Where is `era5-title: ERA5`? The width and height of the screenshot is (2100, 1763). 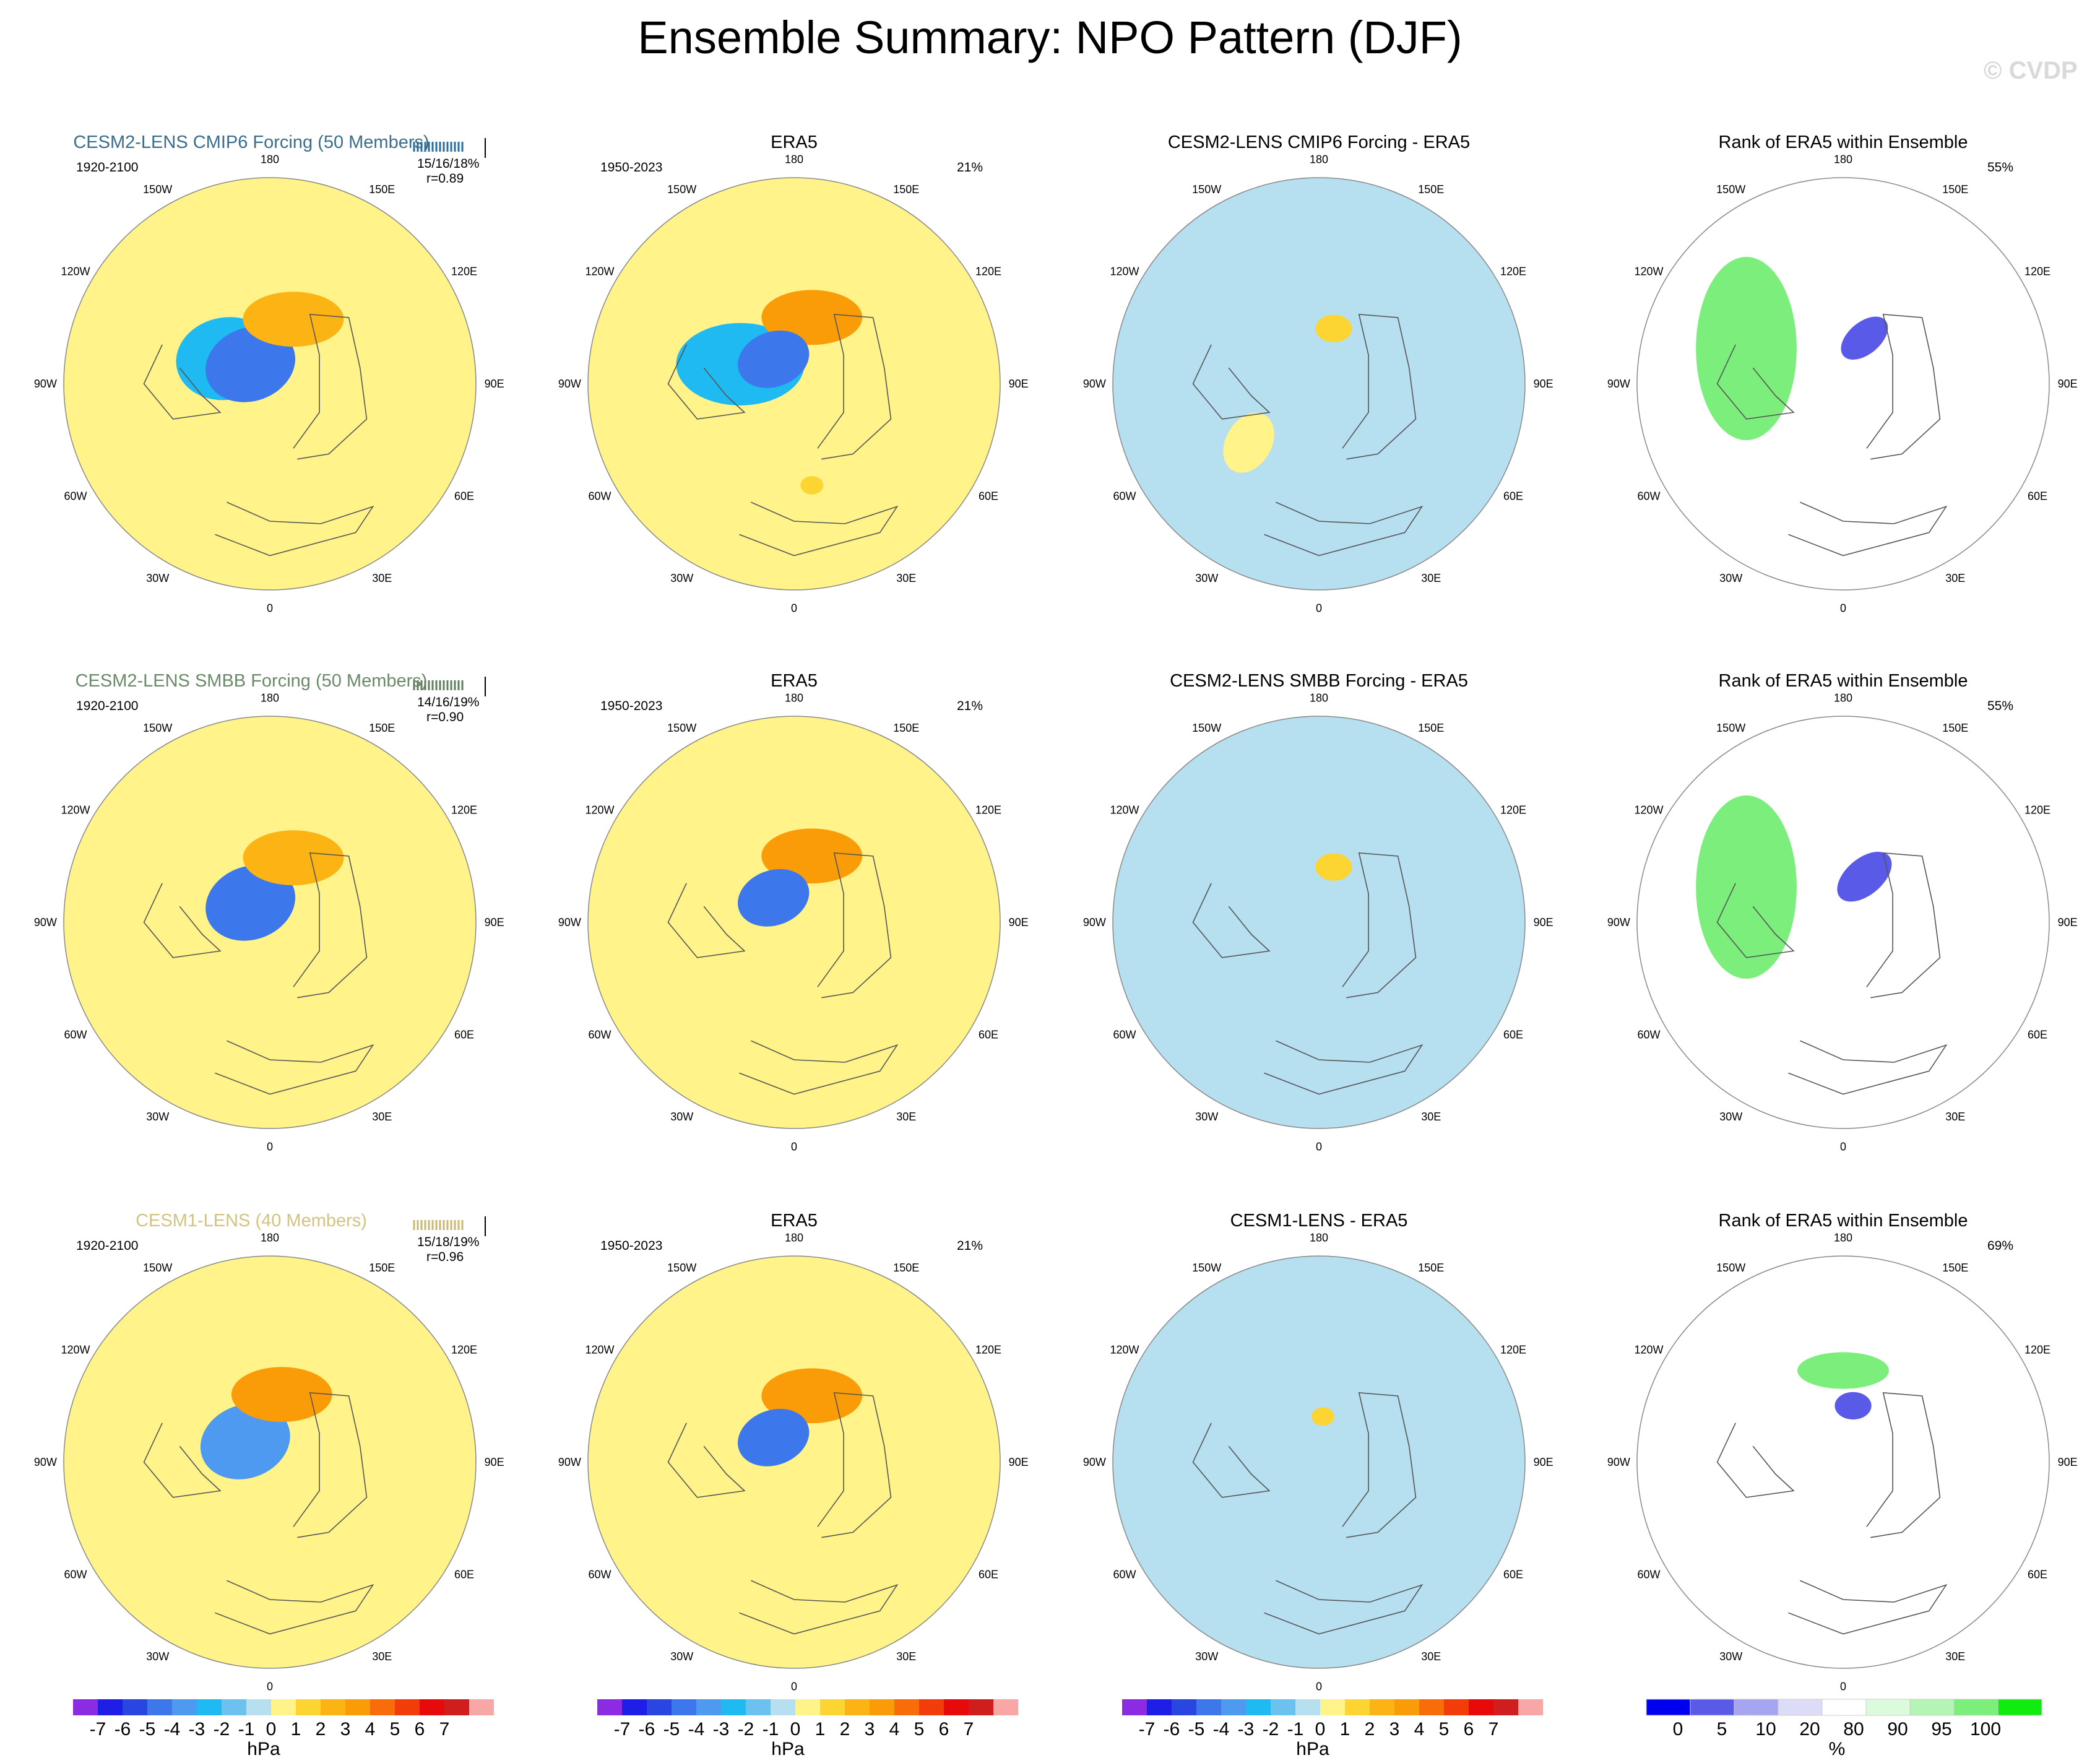
era5-title: ERA5 is located at coordinates (794, 681).